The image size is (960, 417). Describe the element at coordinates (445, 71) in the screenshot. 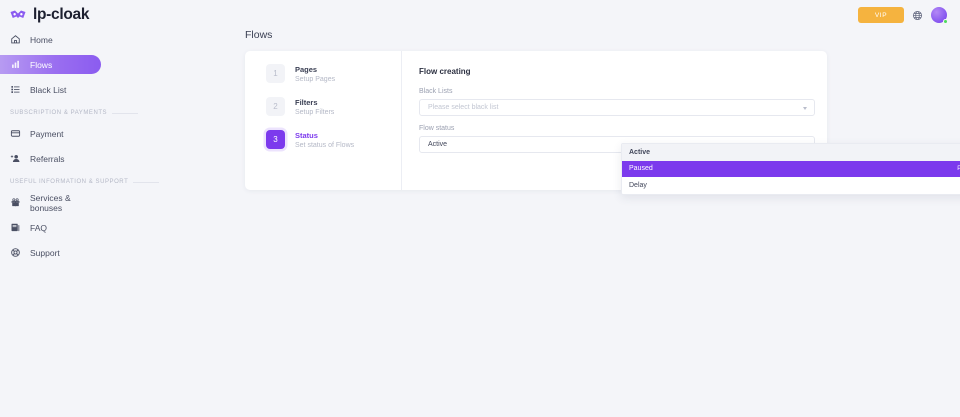

I see `form-heading: Flow creating` at that location.